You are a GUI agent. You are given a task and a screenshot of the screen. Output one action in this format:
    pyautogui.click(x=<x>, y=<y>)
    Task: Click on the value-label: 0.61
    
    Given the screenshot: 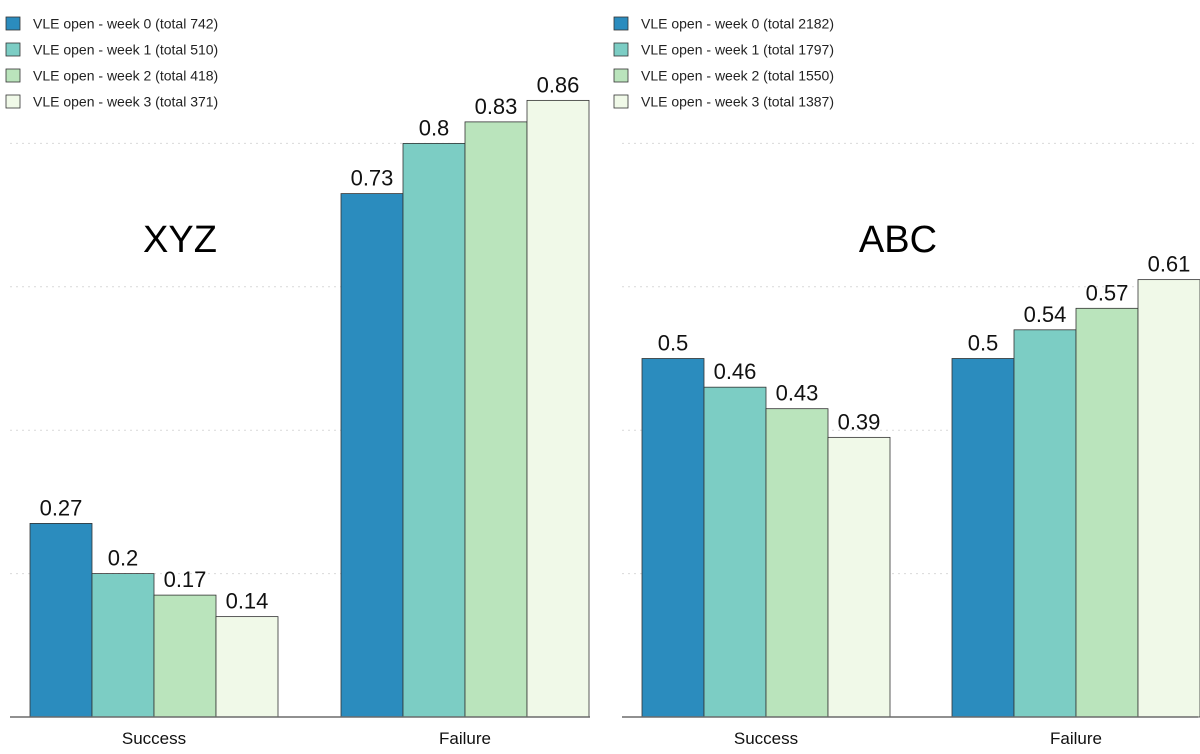 What is the action you would take?
    pyautogui.click(x=1169, y=264)
    